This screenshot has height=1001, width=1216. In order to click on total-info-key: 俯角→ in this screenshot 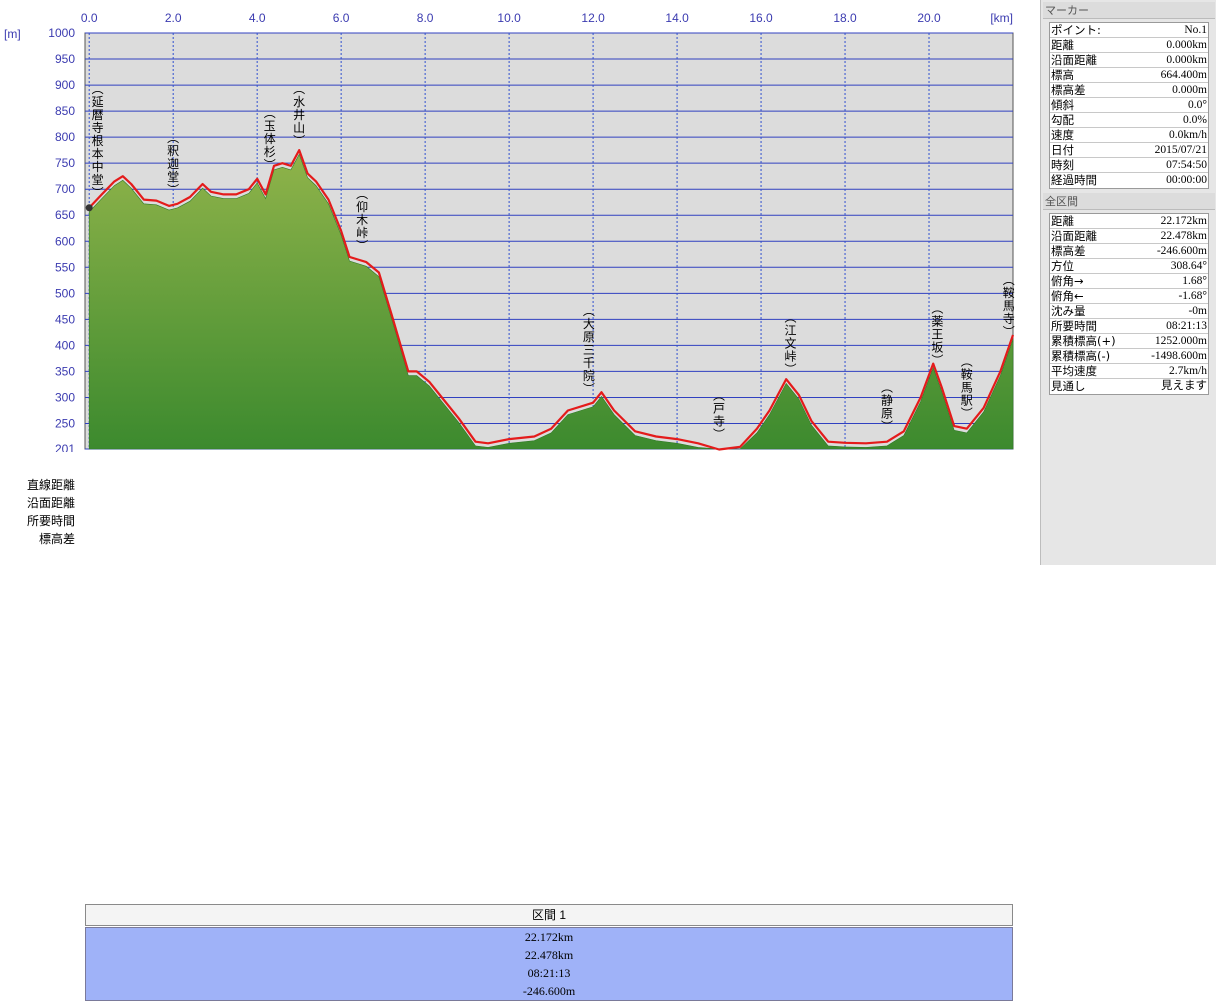, I will do `click(1067, 281)`.